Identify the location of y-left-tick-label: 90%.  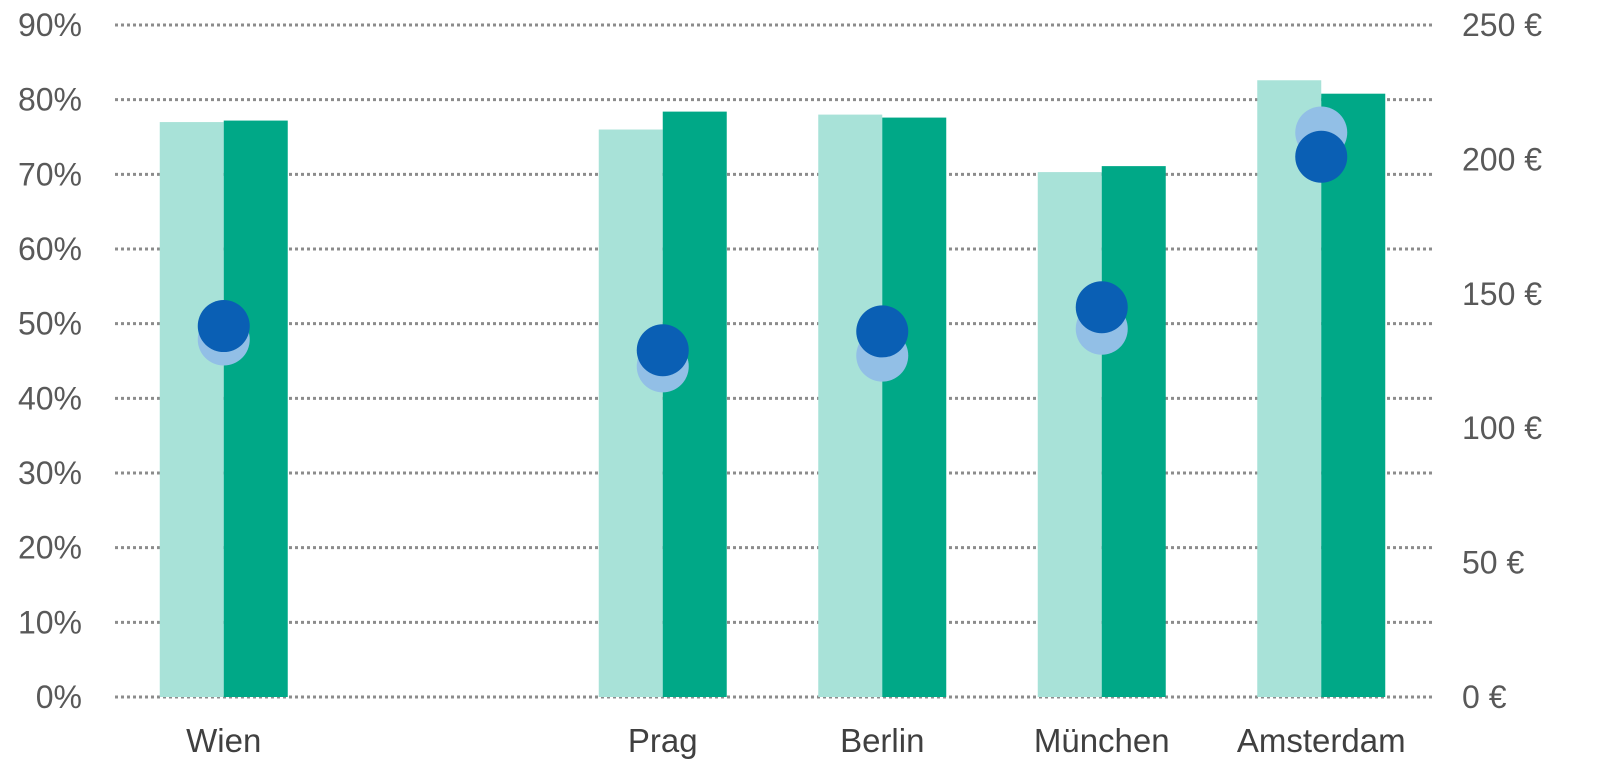
(50, 25).